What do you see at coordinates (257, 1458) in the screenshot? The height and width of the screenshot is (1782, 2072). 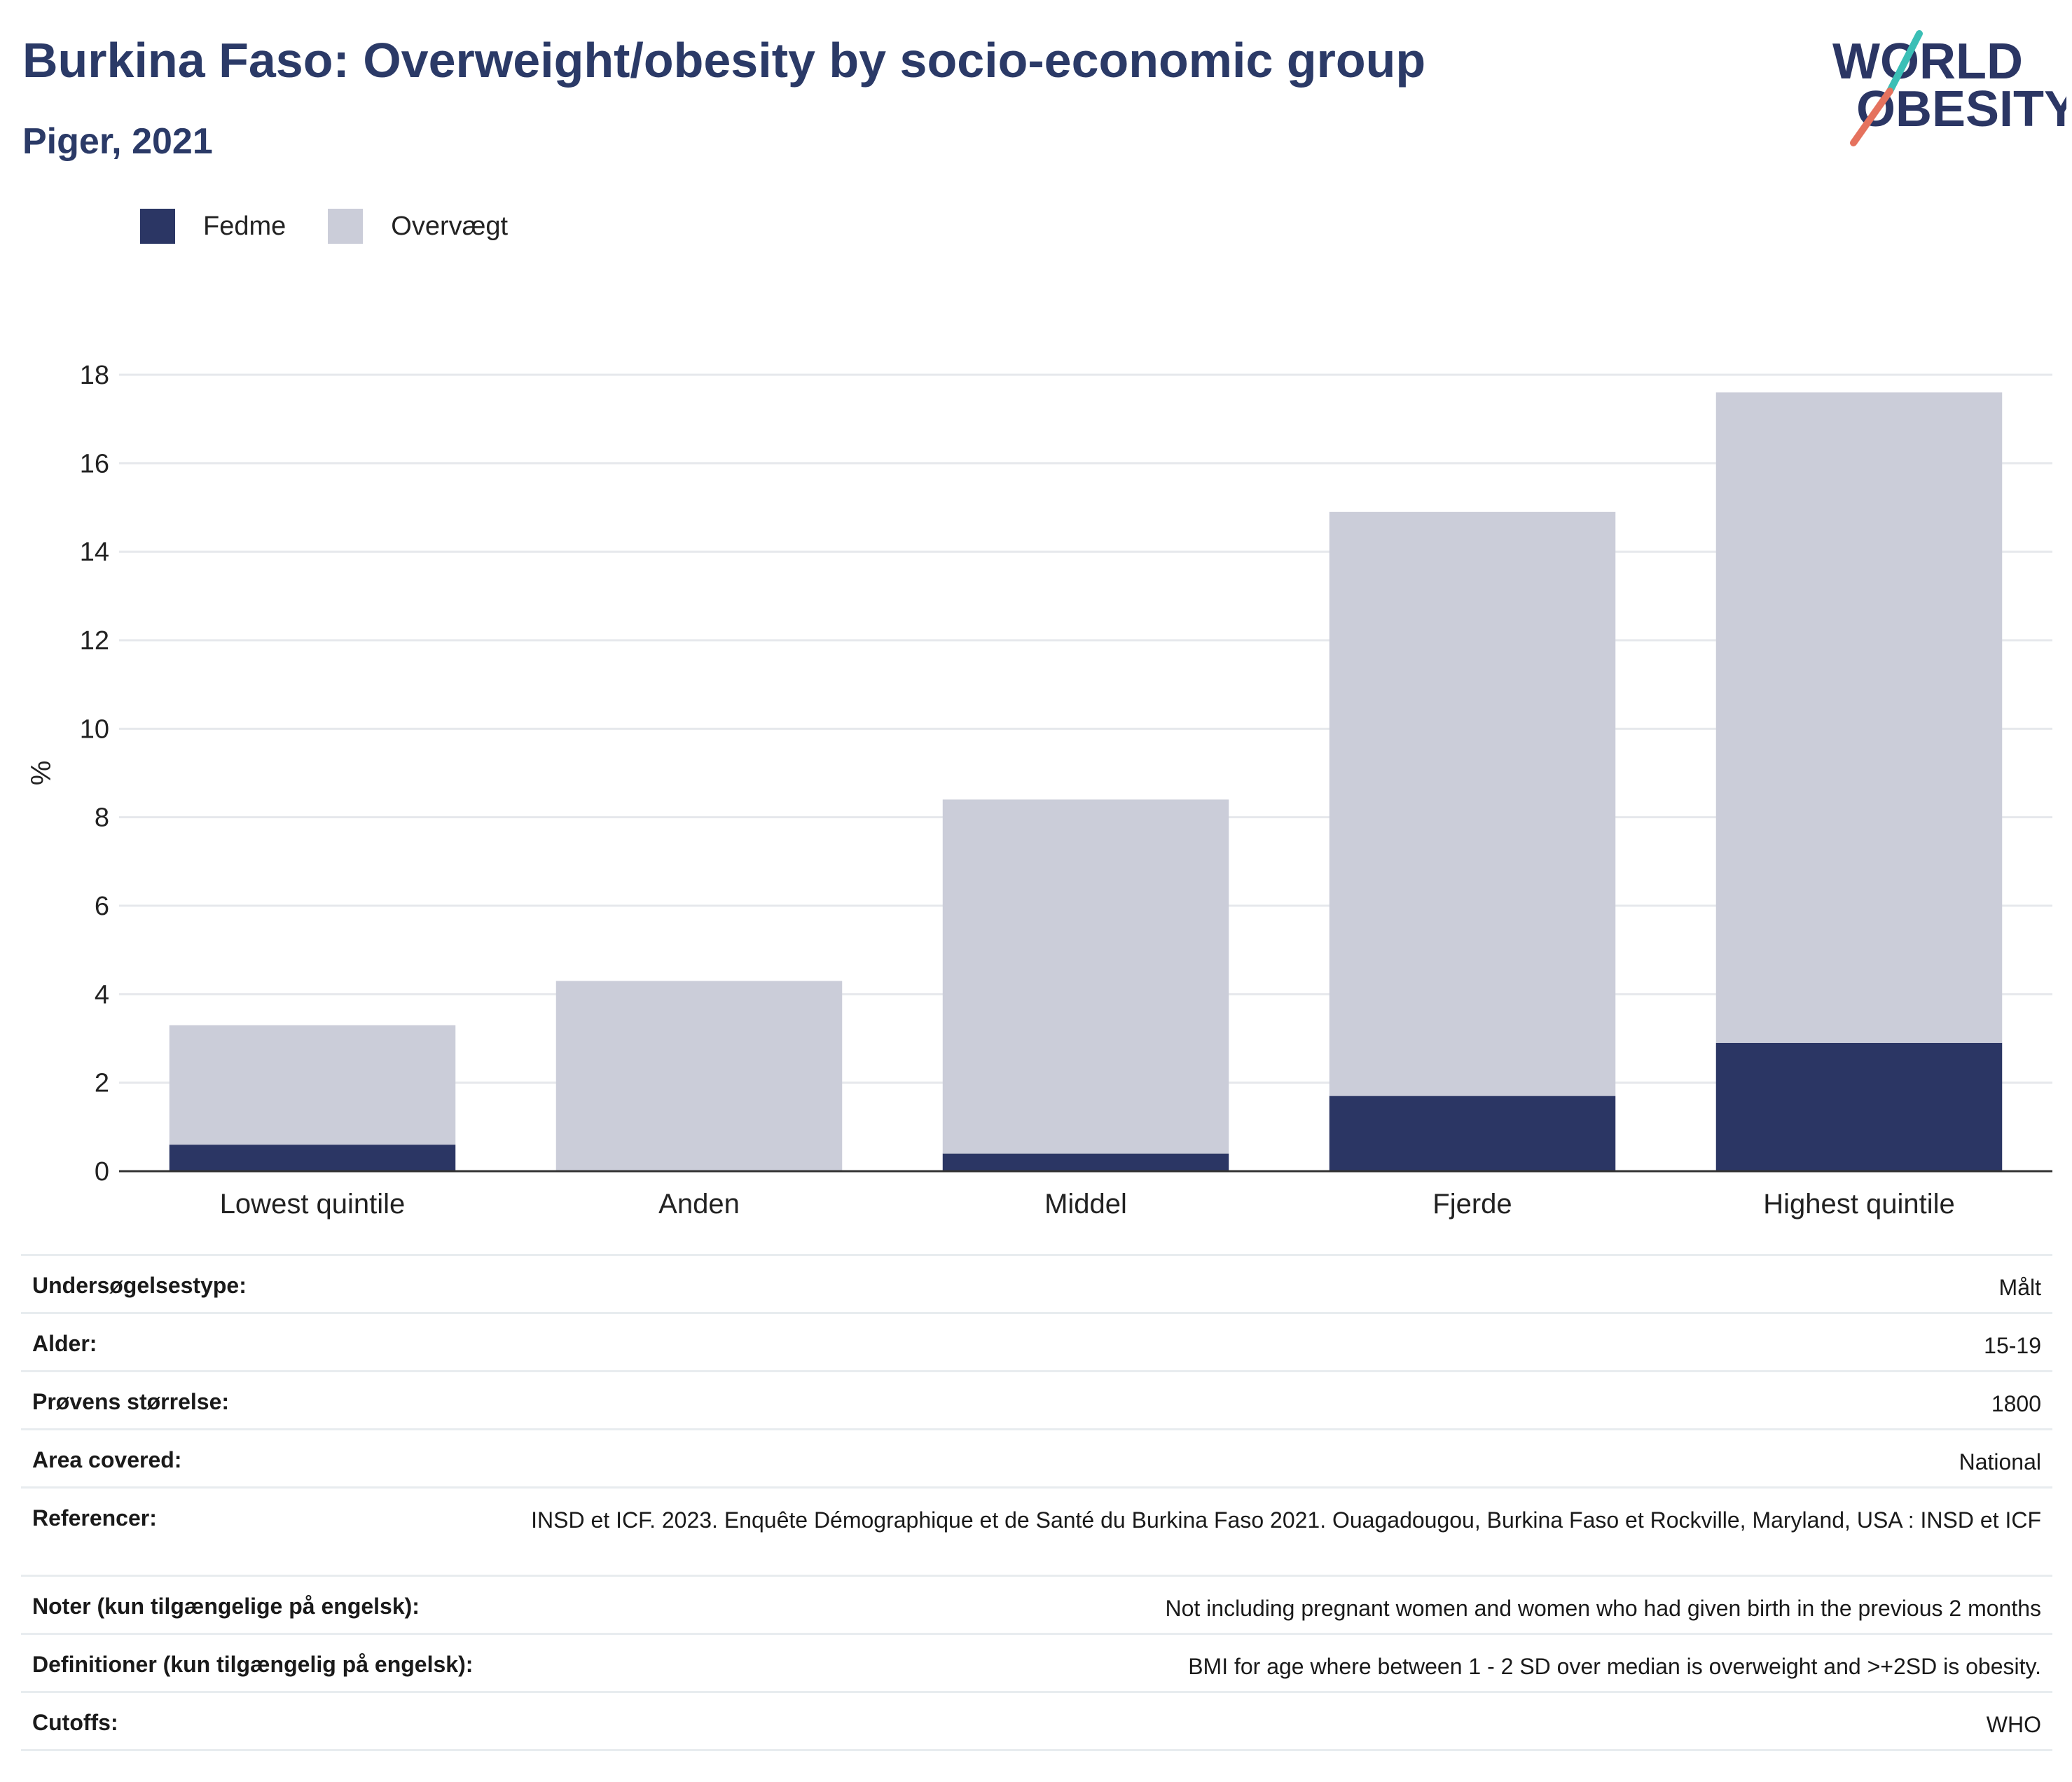 I see `metadata-label: Area covered:` at bounding box center [257, 1458].